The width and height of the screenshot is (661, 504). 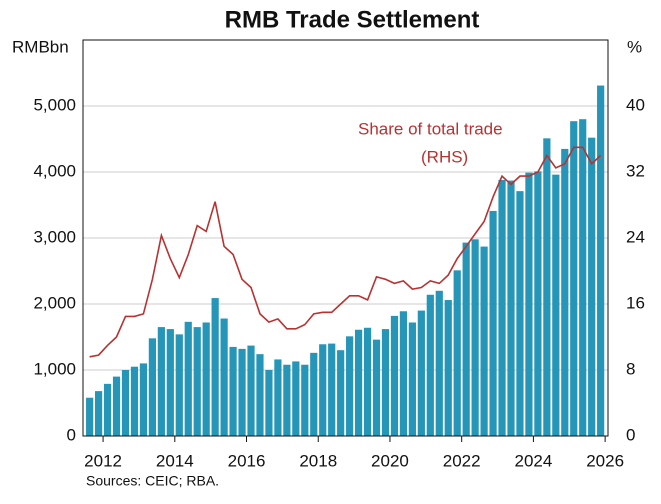 What do you see at coordinates (152, 481) in the screenshot?
I see `source-note: Sources: CEIC; RBA.` at bounding box center [152, 481].